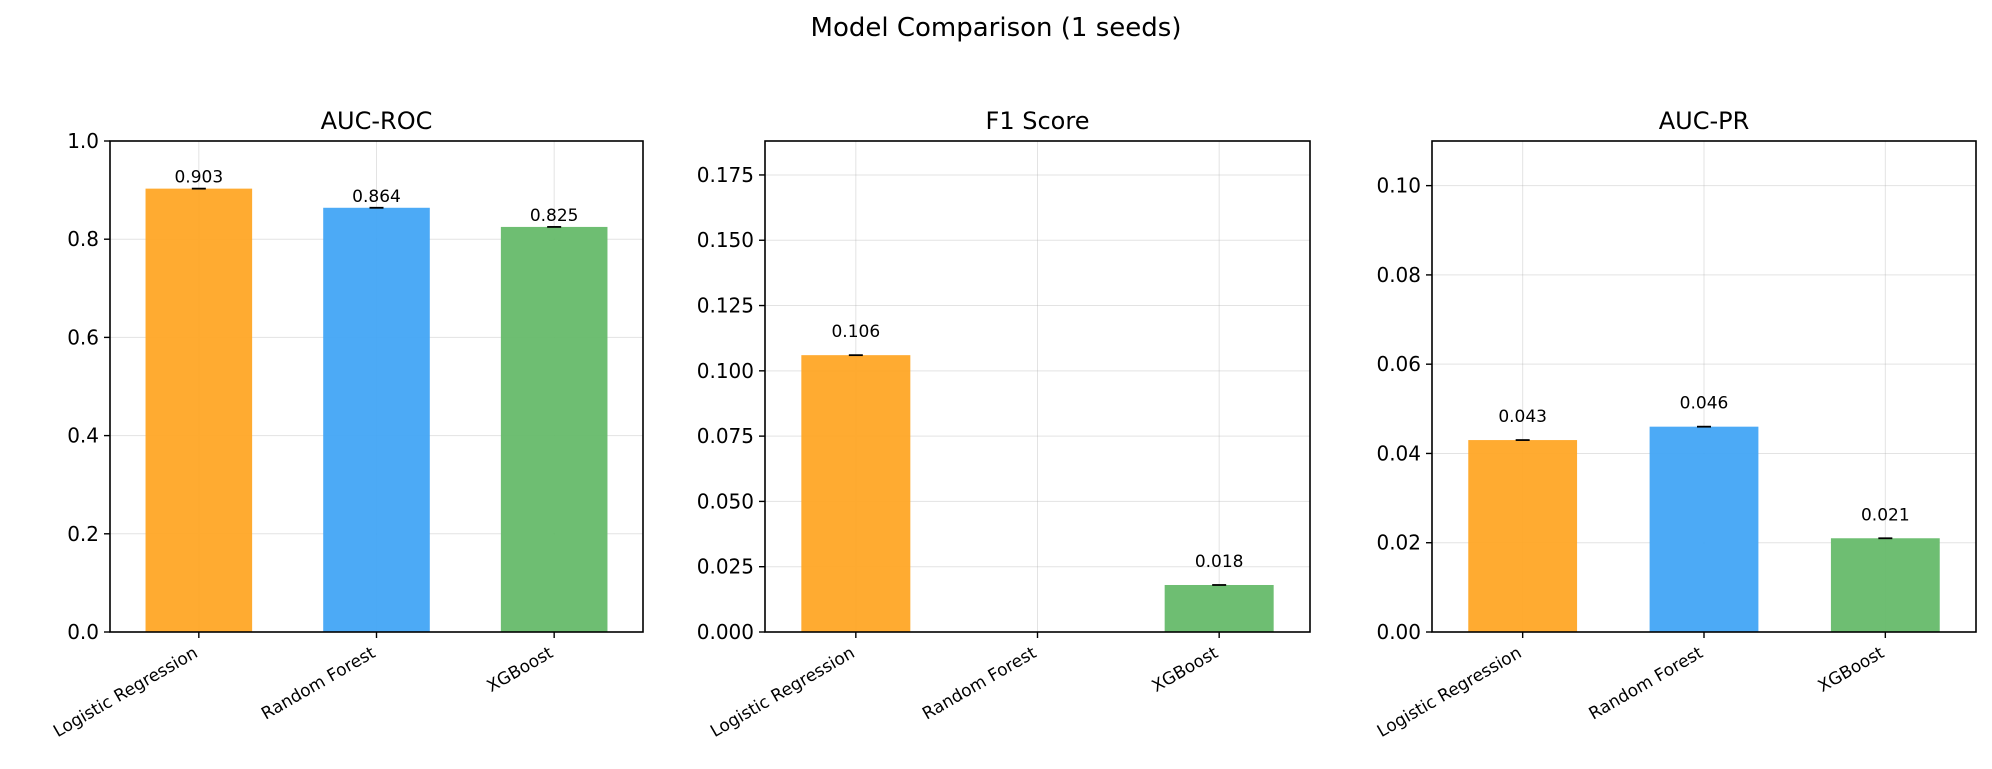 Image resolution: width=1992 pixels, height=769 pixels. I want to click on data-label: 0.046, so click(1704, 404).